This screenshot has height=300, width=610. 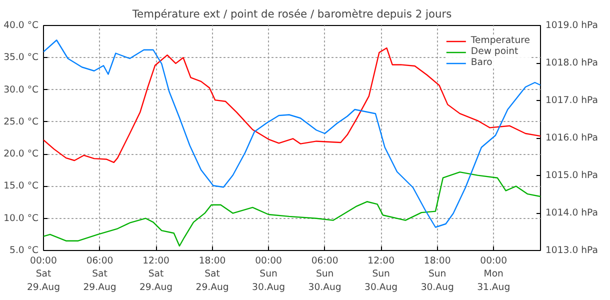 What do you see at coordinates (21, 122) in the screenshot?
I see `y-tick-label: 25.0 °C` at bounding box center [21, 122].